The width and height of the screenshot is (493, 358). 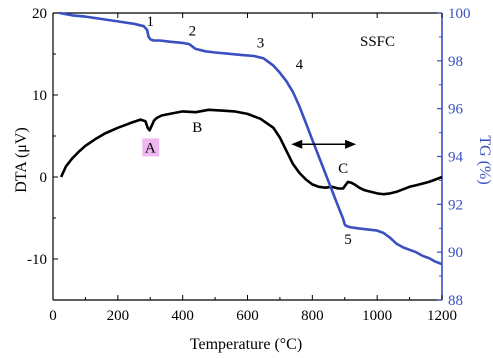 I want to click on y-left-tick-label: 20, so click(x=39, y=14).